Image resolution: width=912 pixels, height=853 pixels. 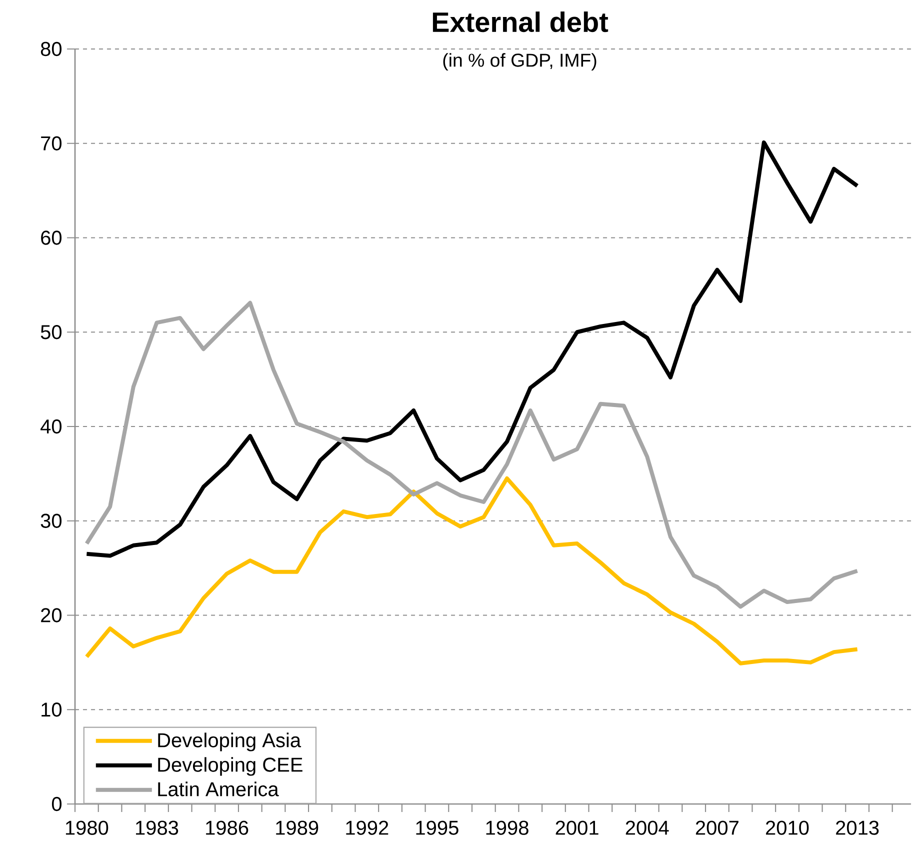 What do you see at coordinates (367, 827) in the screenshot?
I see `x-tick-label: 1992` at bounding box center [367, 827].